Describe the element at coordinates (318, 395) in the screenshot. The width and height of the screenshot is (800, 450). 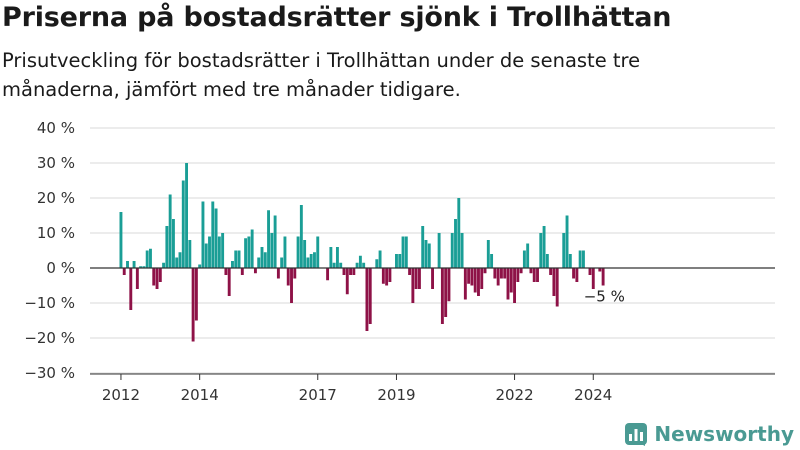
I see `x-tick-label: 2017` at that location.